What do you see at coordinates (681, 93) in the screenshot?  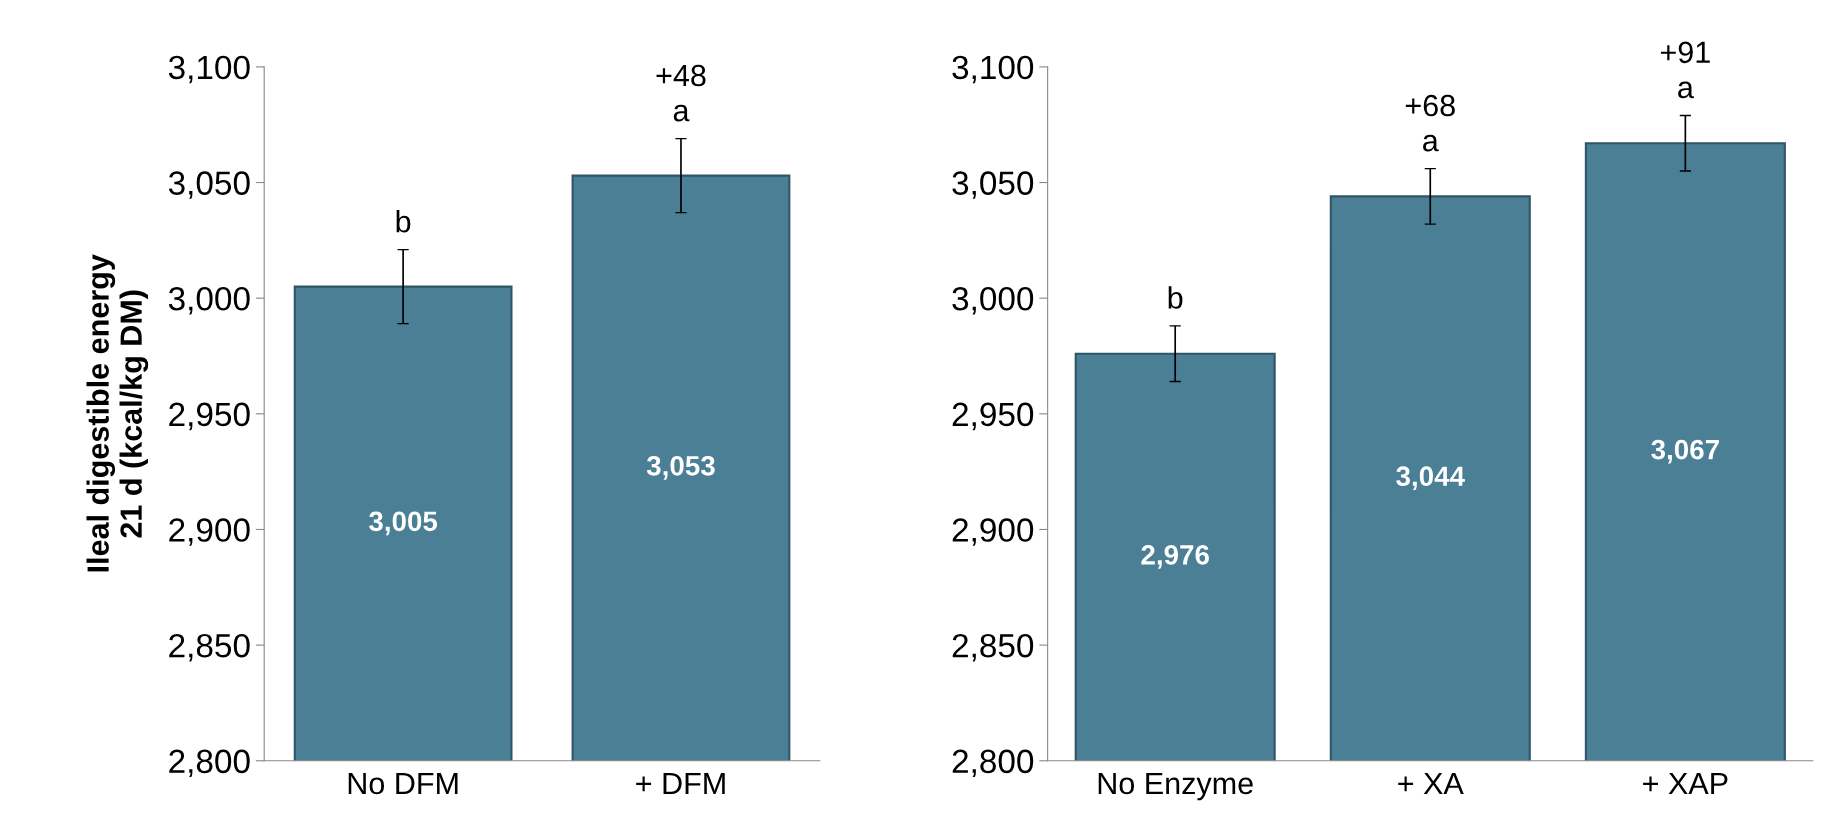 I see `annotation: +48 a` at bounding box center [681, 93].